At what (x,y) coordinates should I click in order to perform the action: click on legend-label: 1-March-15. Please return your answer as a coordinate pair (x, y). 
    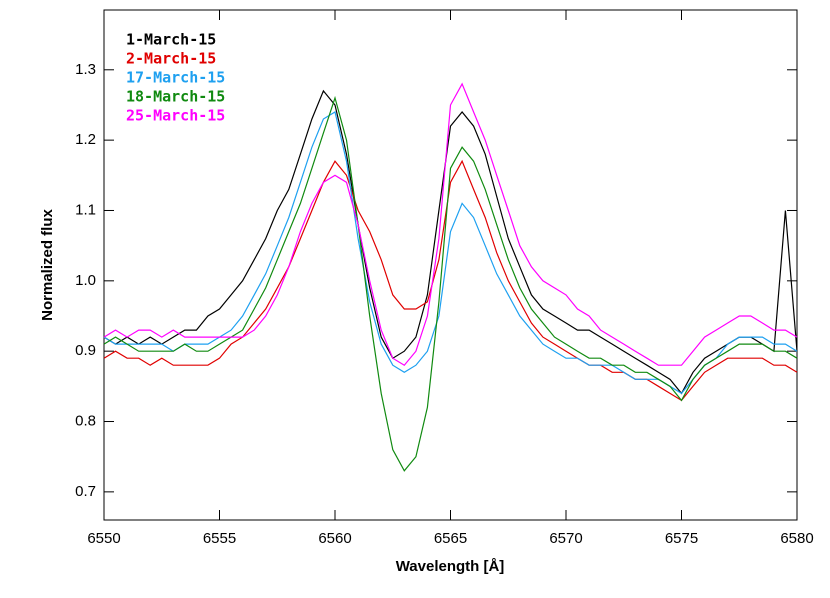
    Looking at the image, I should click on (171, 40).